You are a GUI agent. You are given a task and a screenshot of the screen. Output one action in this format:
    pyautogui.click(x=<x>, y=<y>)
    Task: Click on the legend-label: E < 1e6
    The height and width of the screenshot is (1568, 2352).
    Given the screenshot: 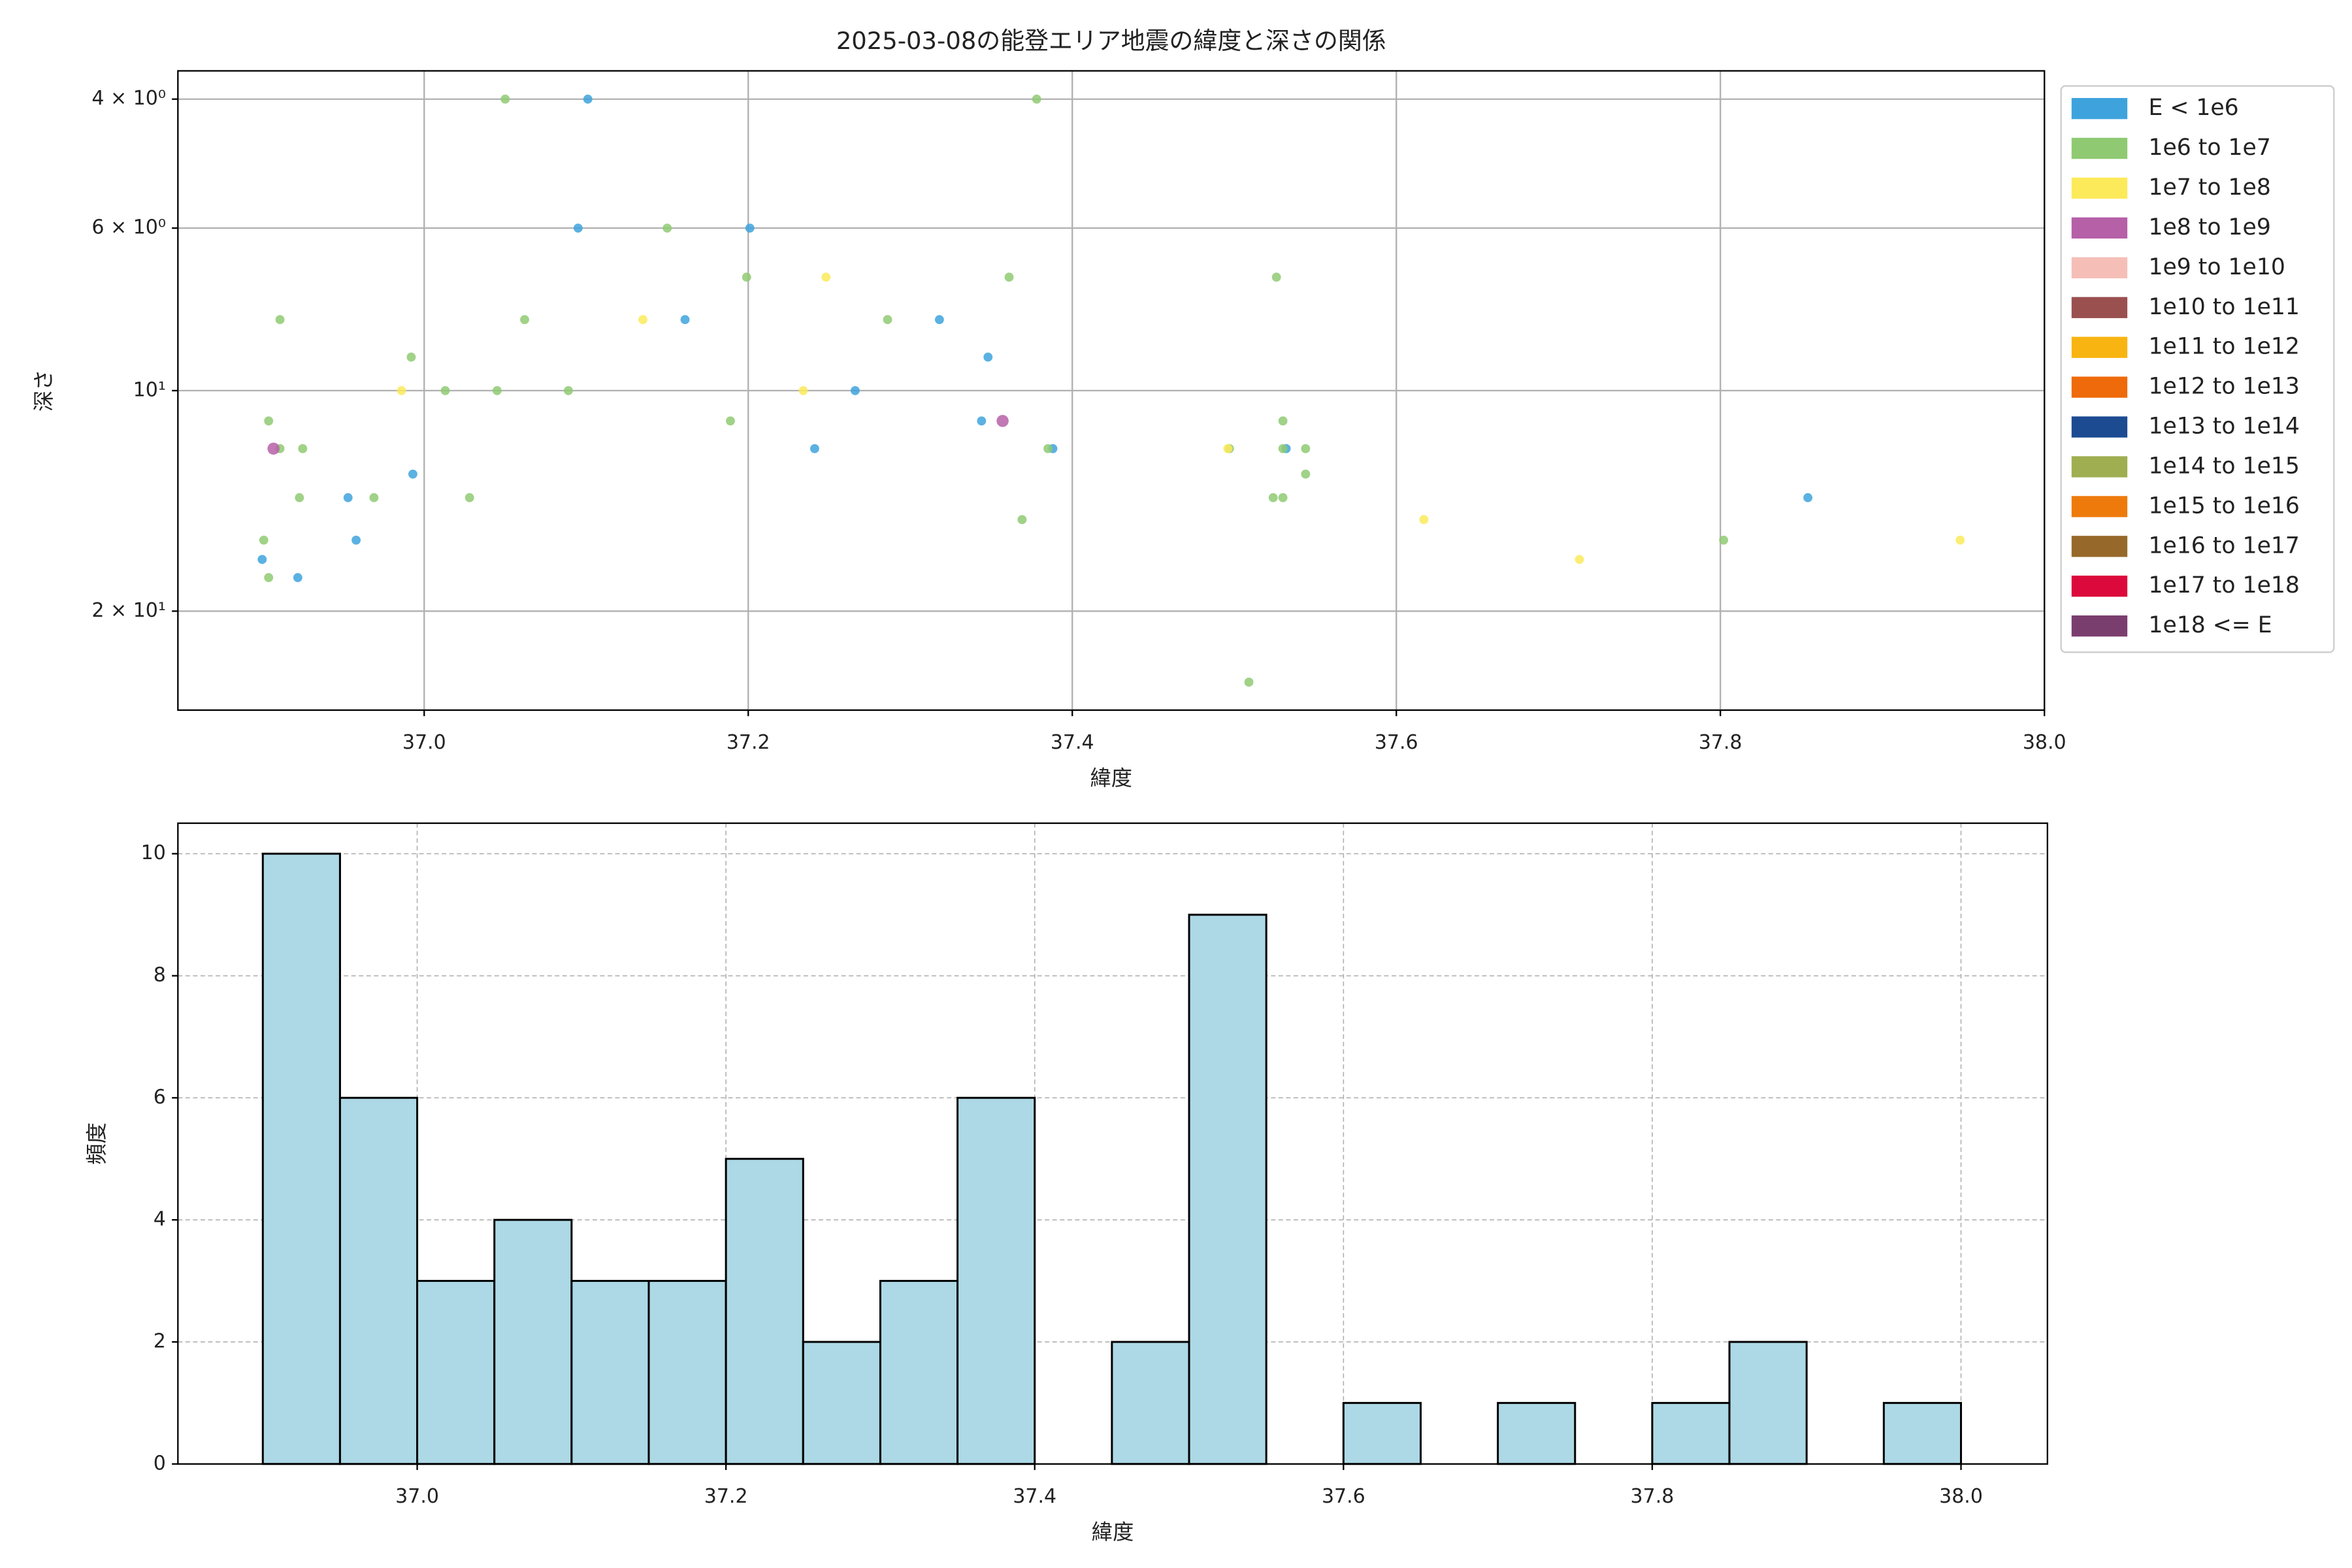 What is the action you would take?
    pyautogui.click(x=2193, y=108)
    